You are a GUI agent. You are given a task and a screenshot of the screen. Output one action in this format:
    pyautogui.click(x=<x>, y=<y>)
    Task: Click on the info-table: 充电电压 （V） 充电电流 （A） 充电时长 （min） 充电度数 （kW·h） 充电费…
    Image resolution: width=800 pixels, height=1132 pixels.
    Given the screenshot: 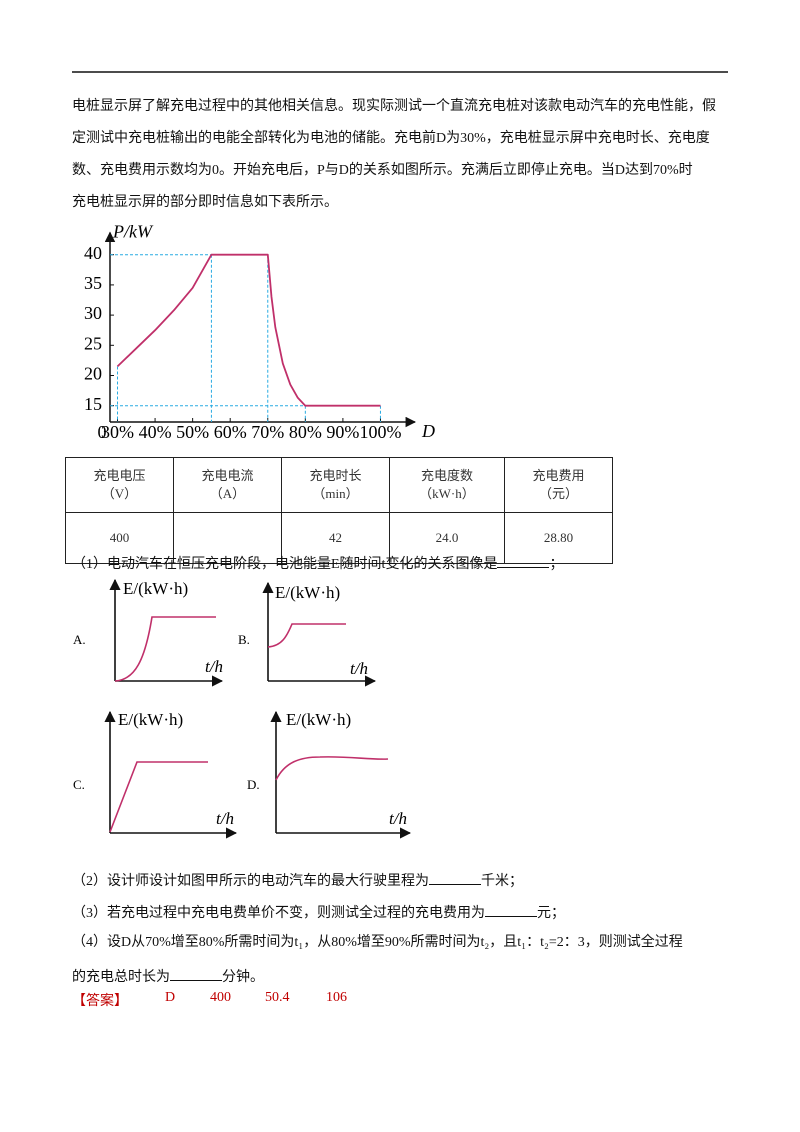 What is the action you would take?
    pyautogui.click(x=339, y=510)
    